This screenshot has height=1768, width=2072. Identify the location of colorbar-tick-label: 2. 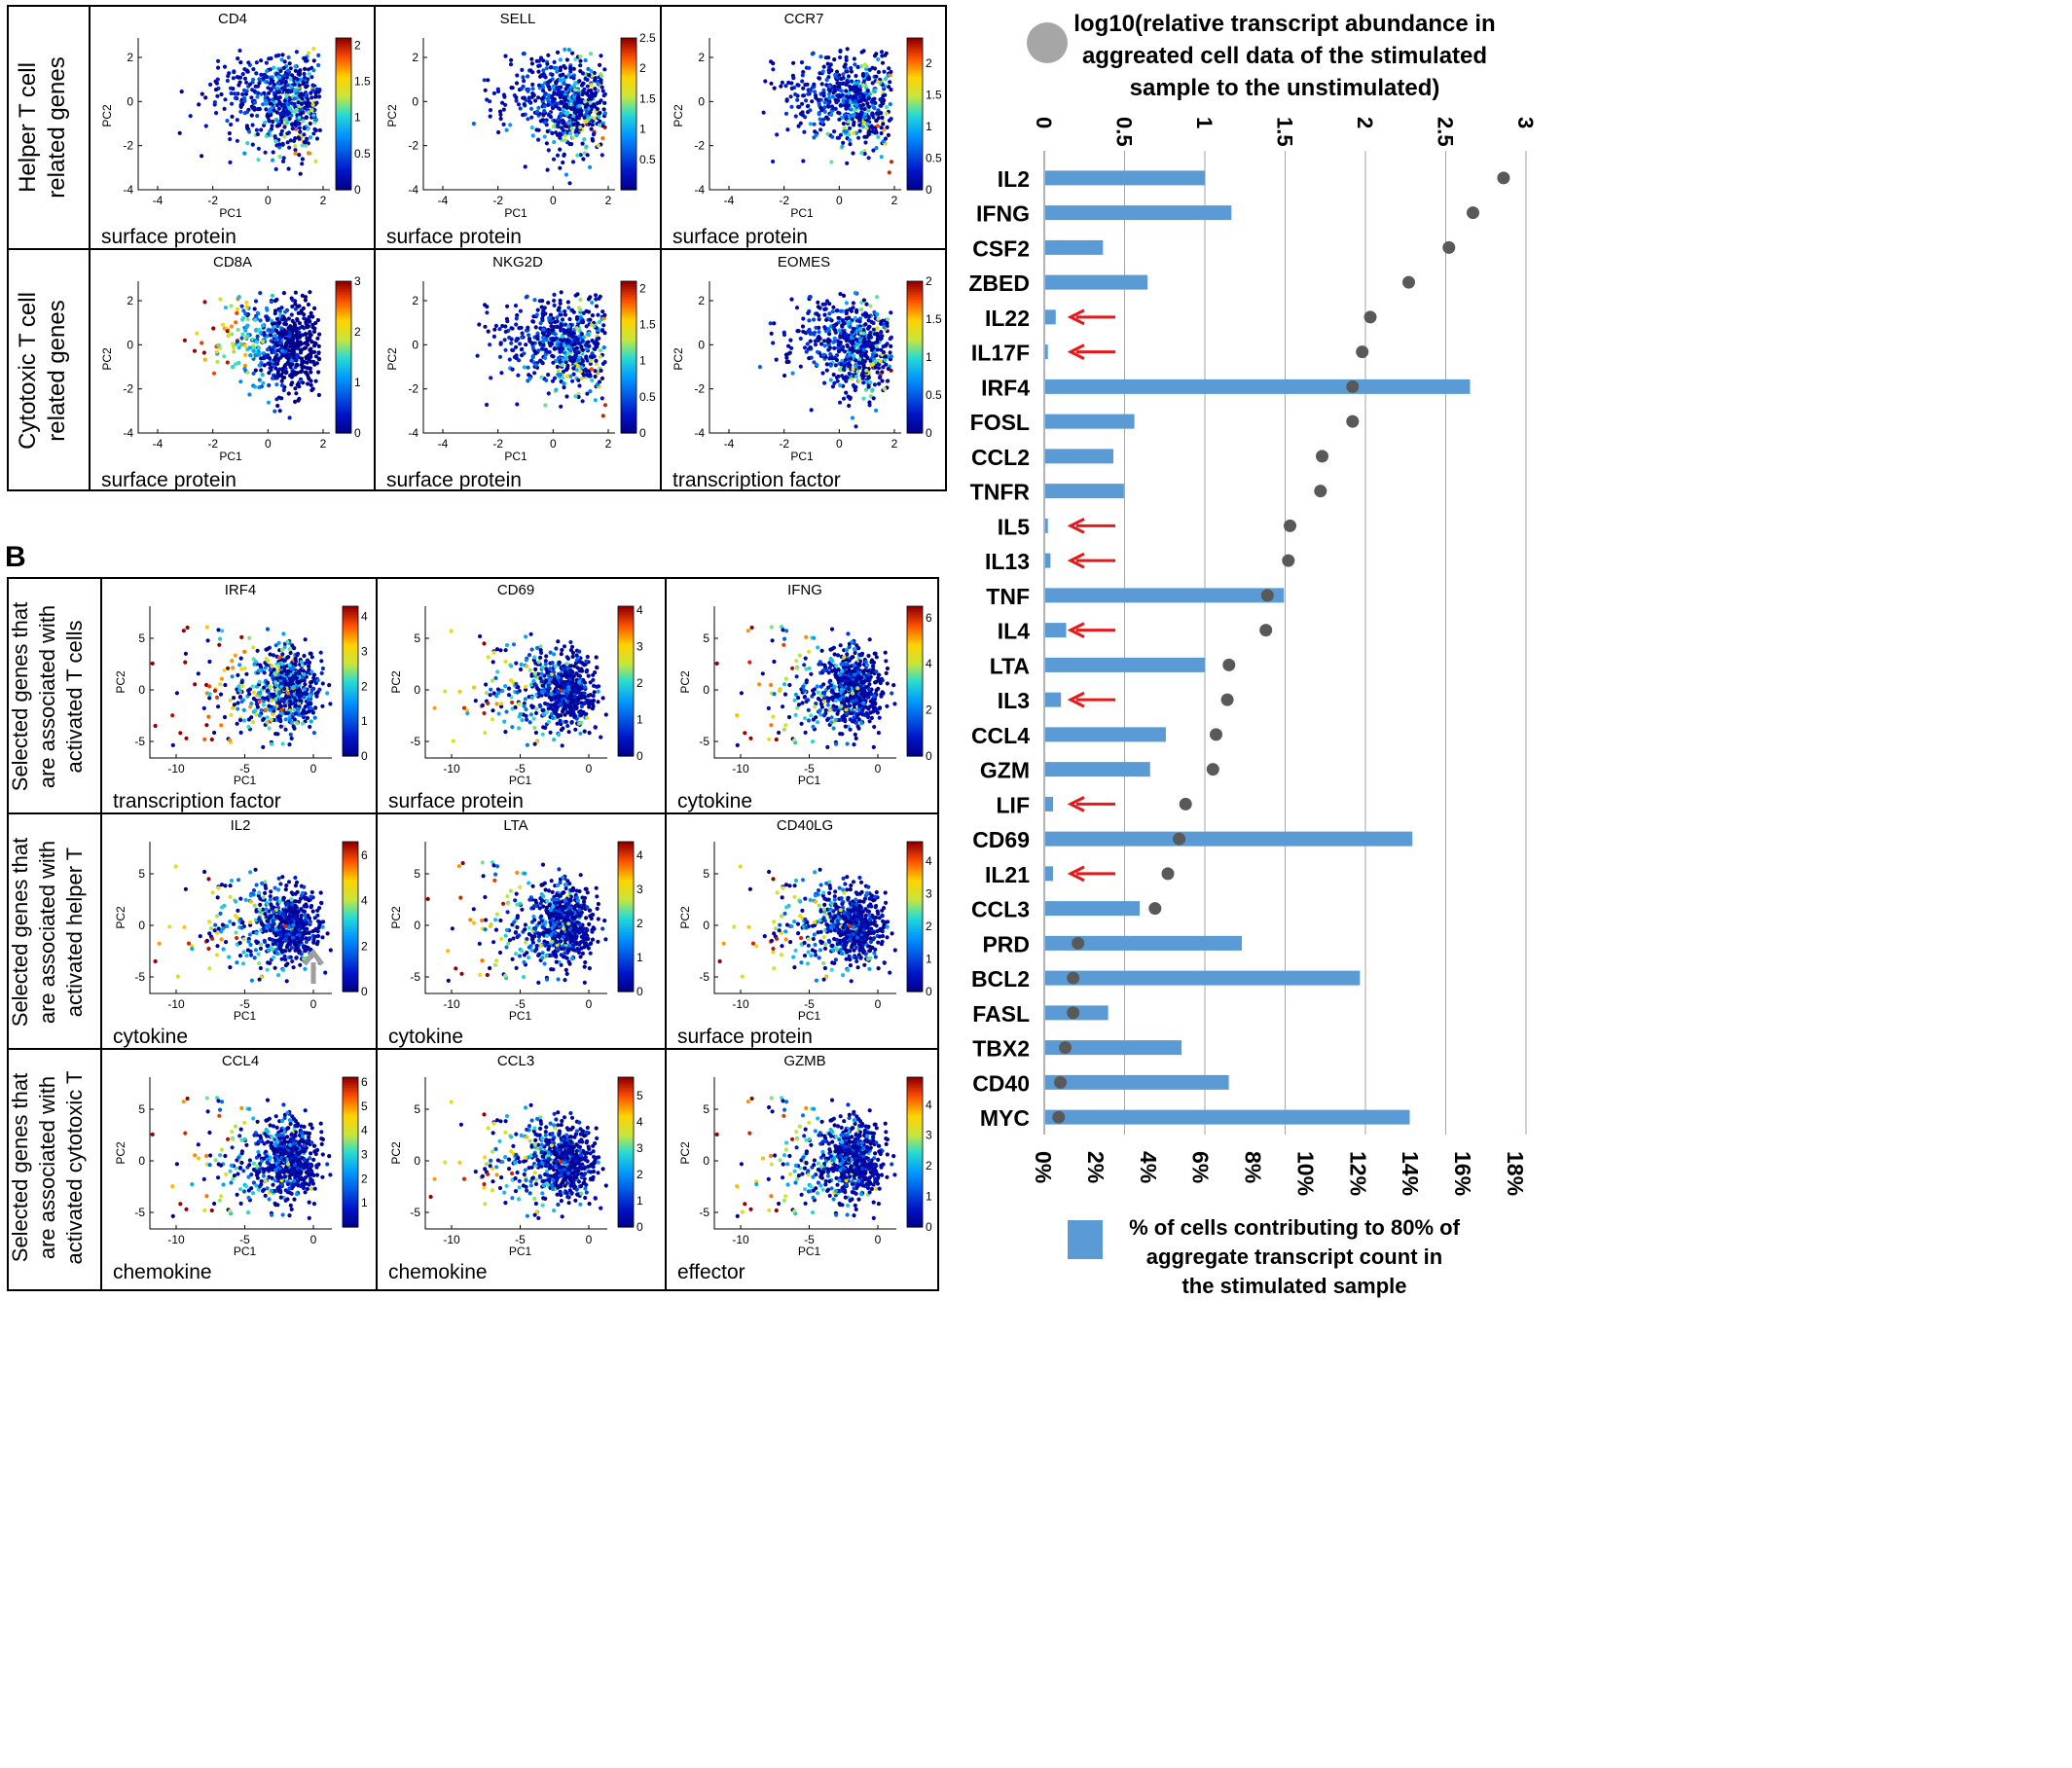
(642, 68).